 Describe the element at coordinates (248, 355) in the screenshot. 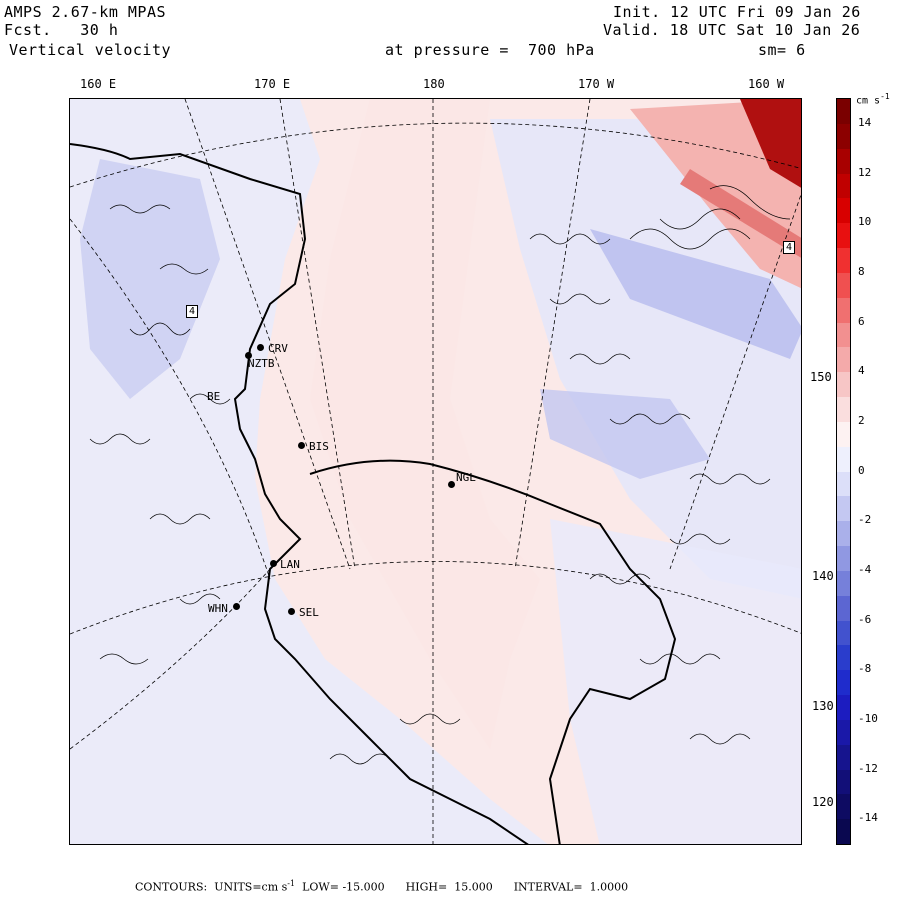

I see `station-dot-nztb` at that location.